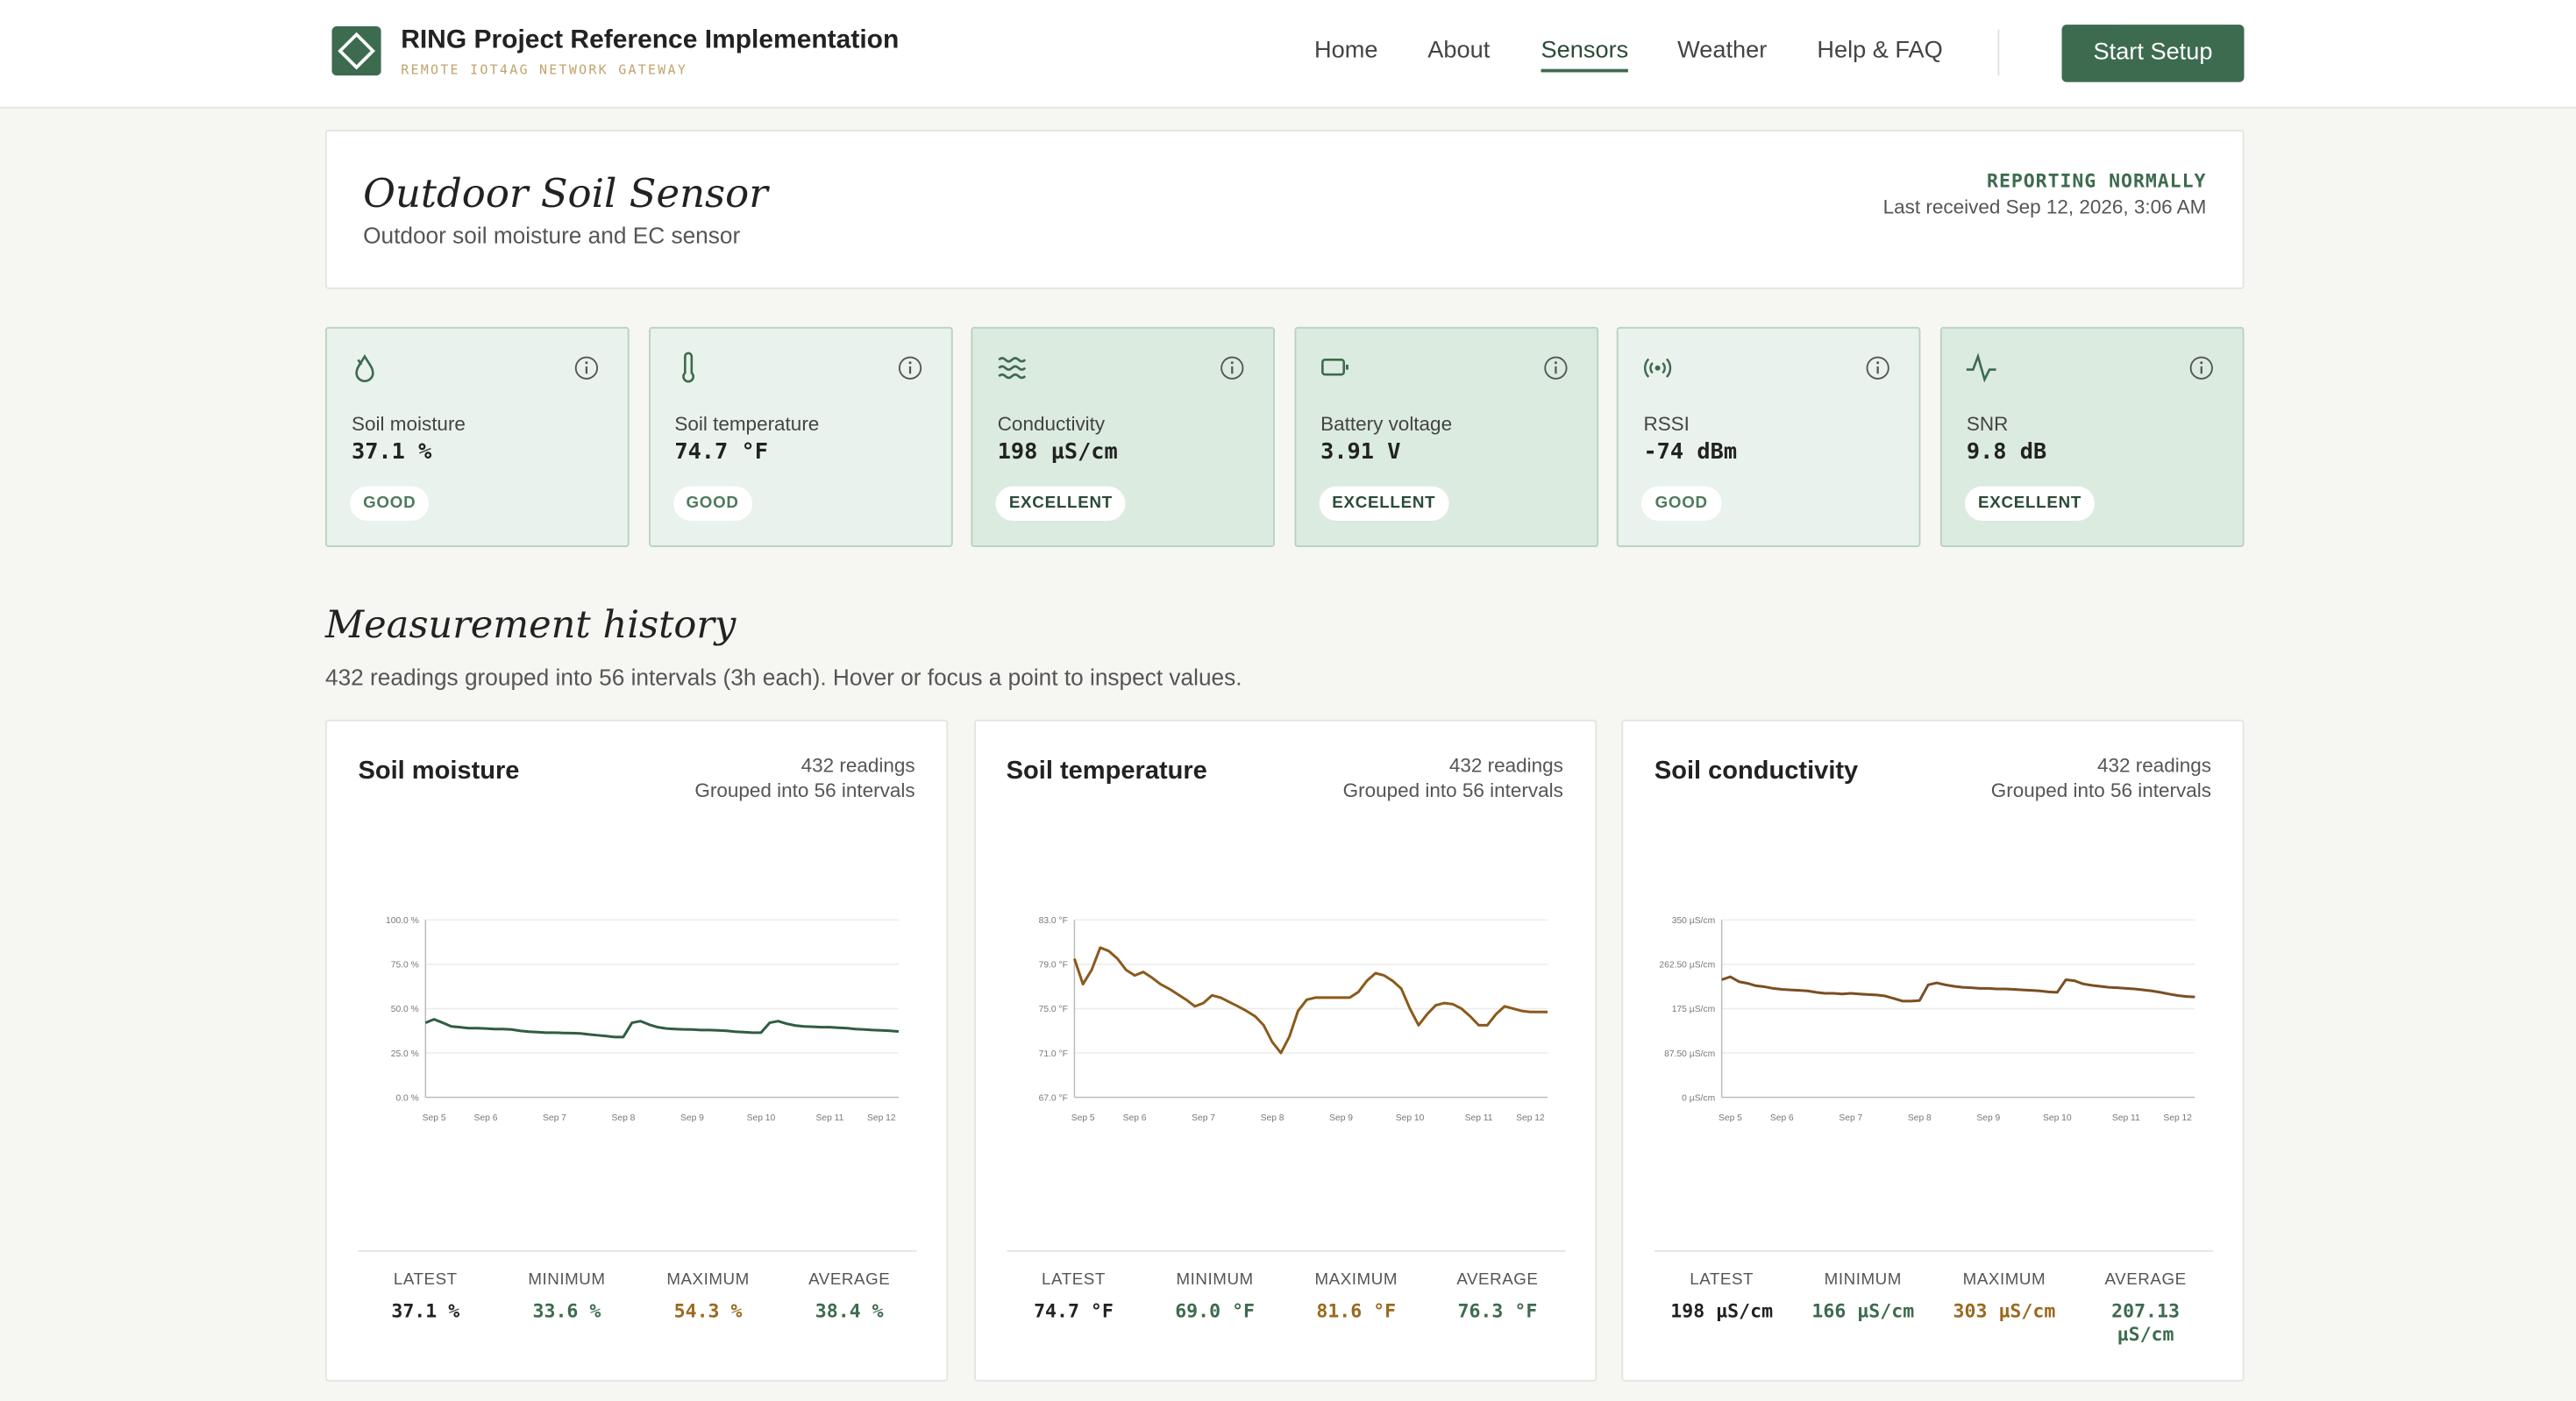  I want to click on metric-card: Soil moisture 37.1 % GOOD, so click(477, 436).